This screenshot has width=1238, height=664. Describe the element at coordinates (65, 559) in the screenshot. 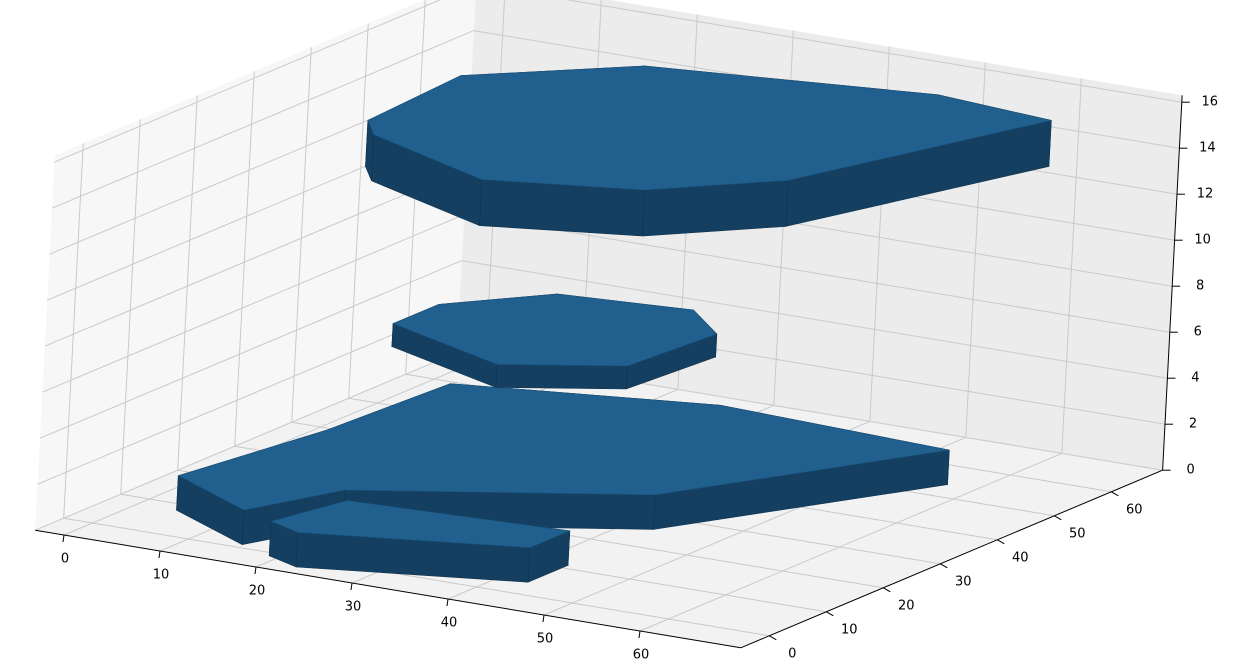

I see `x-tick-label: 0` at that location.